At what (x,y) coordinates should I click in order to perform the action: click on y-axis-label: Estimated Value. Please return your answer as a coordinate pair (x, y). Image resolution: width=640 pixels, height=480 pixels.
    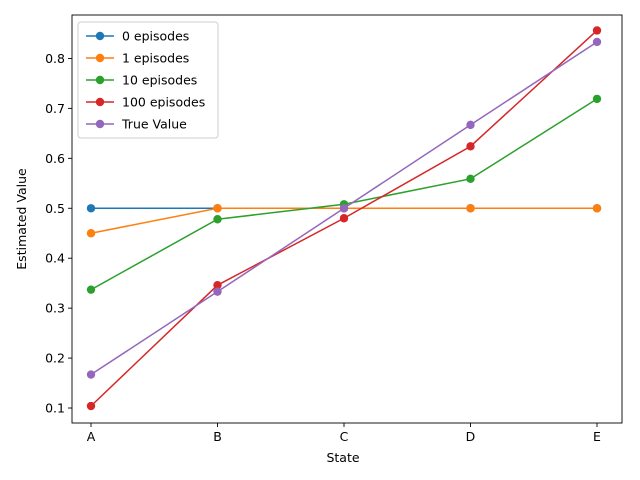
    Looking at the image, I should click on (21, 219).